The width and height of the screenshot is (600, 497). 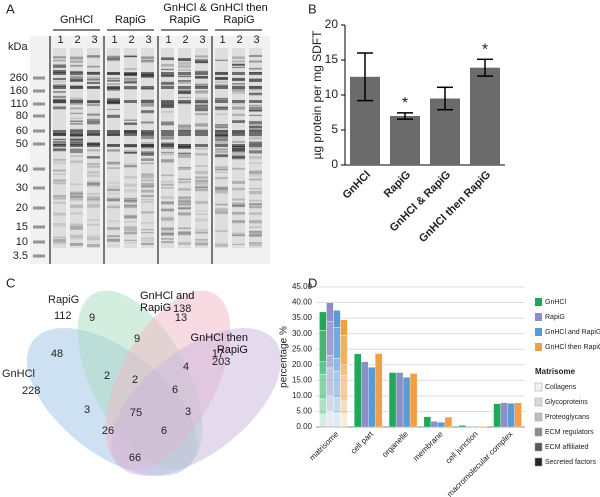 I want to click on panel-label: B, so click(x=312, y=8).